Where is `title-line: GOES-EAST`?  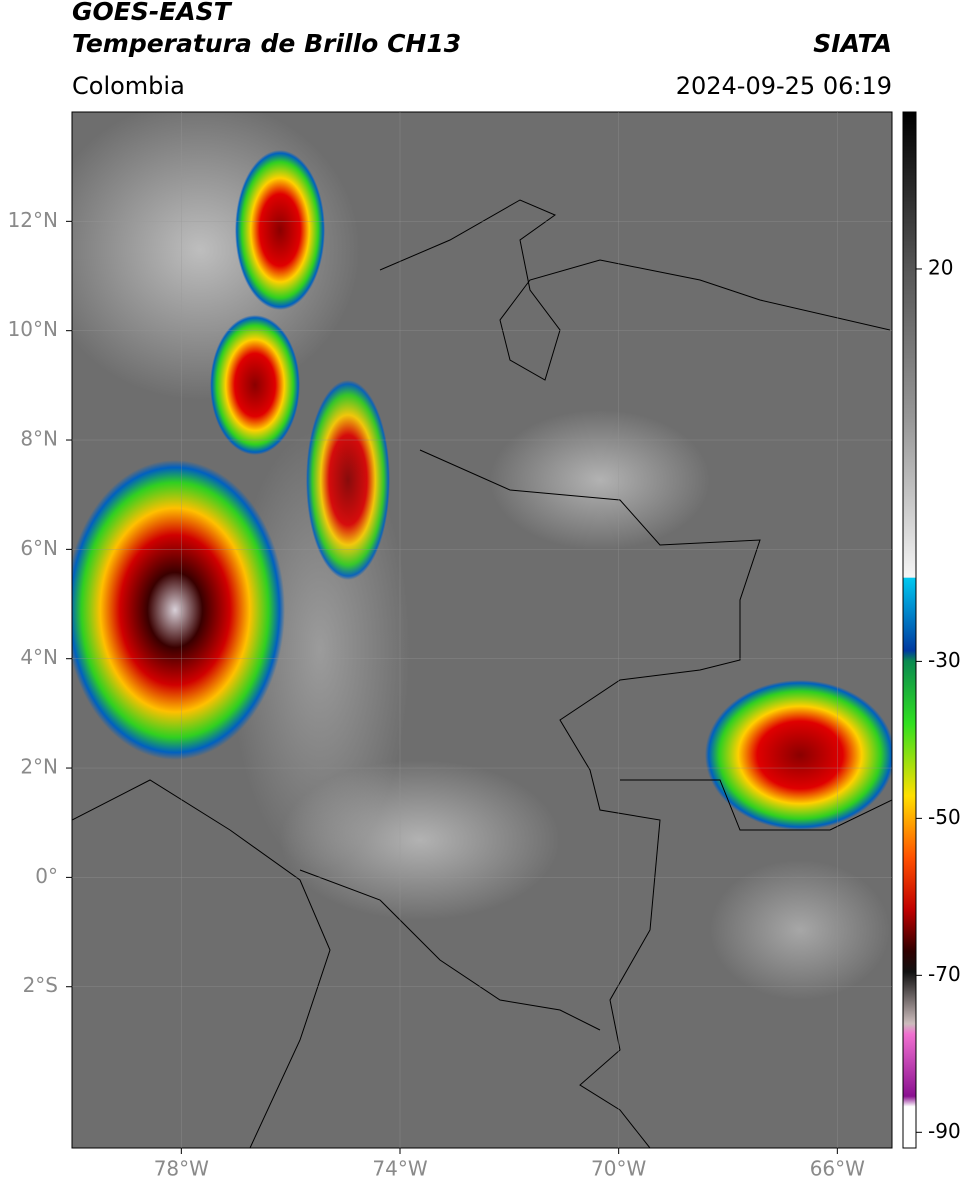 title-line: GOES-EAST is located at coordinates (152, 13).